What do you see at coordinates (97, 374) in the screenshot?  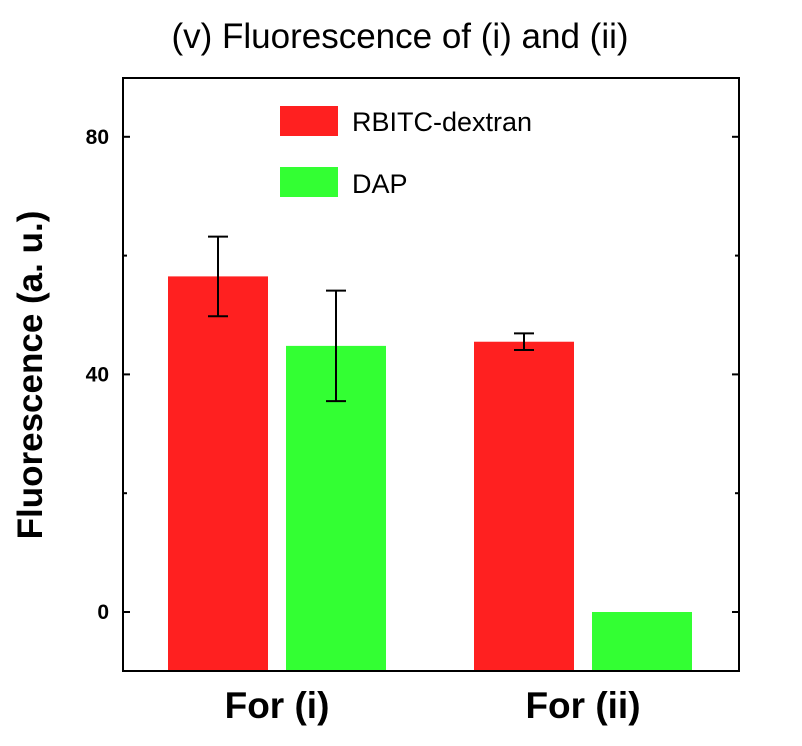 I see `y-tick-label-40: 40` at bounding box center [97, 374].